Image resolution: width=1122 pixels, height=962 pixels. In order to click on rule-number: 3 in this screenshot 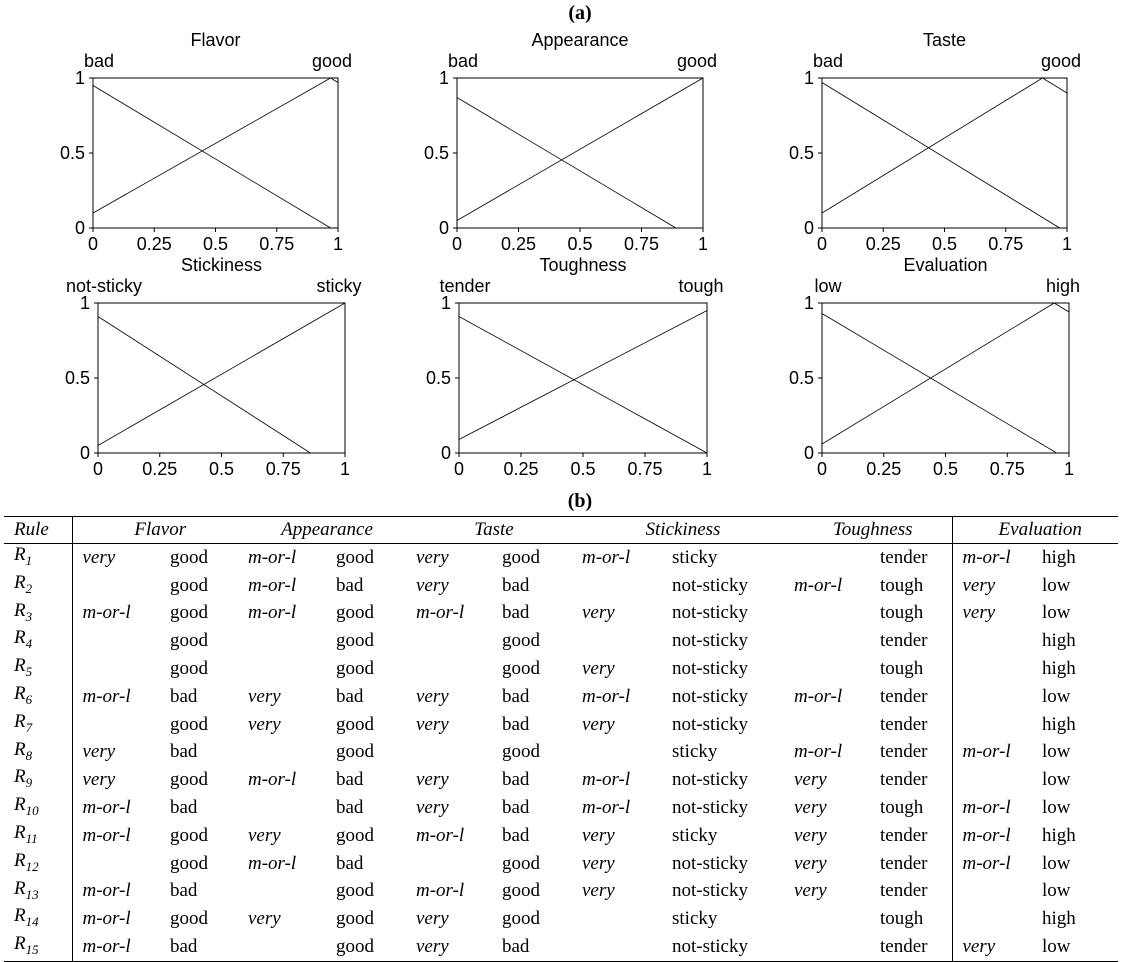, I will do `click(29, 616)`.